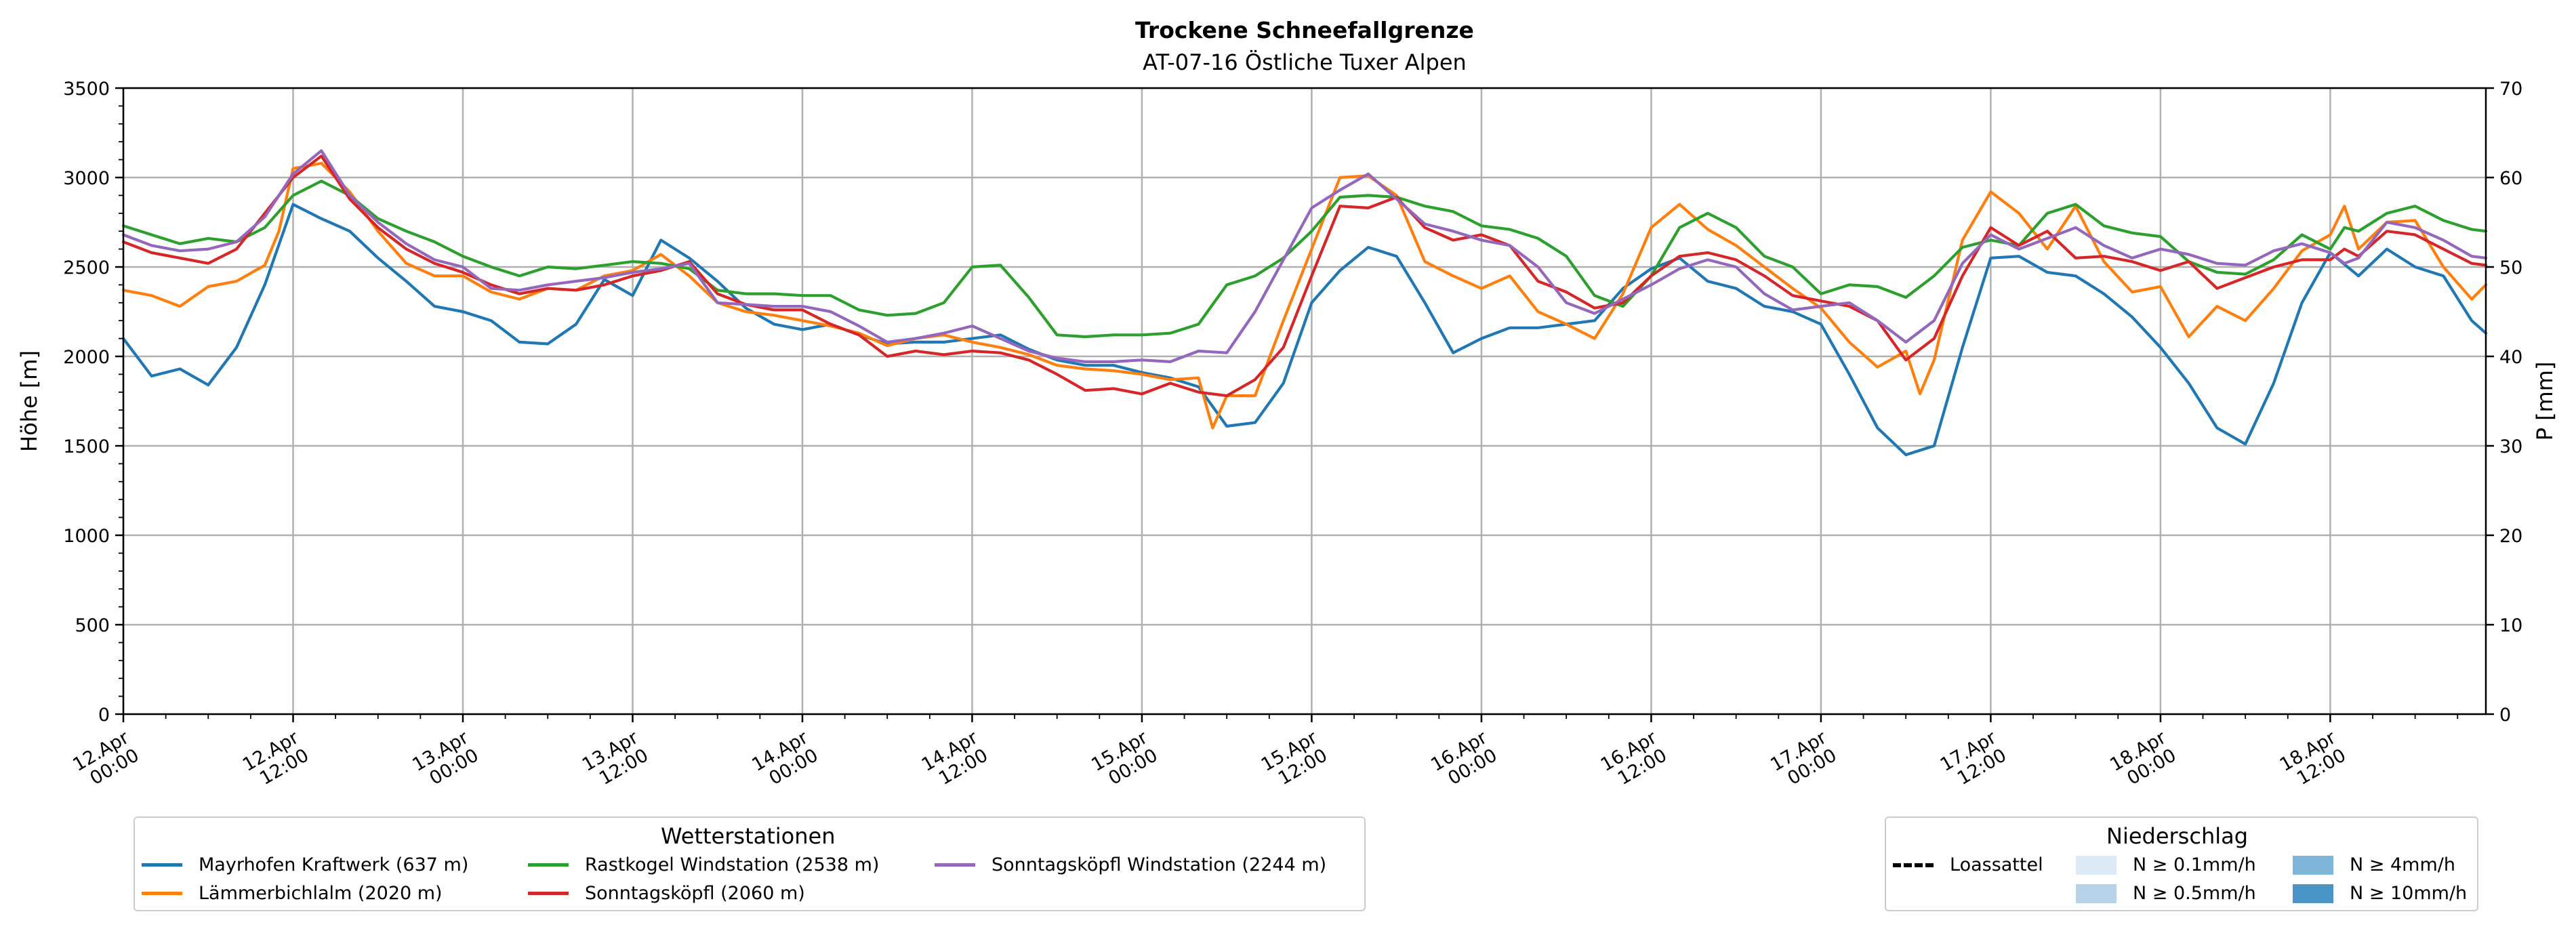  What do you see at coordinates (1996, 864) in the screenshot?
I see `legend-label: Loassattel` at bounding box center [1996, 864].